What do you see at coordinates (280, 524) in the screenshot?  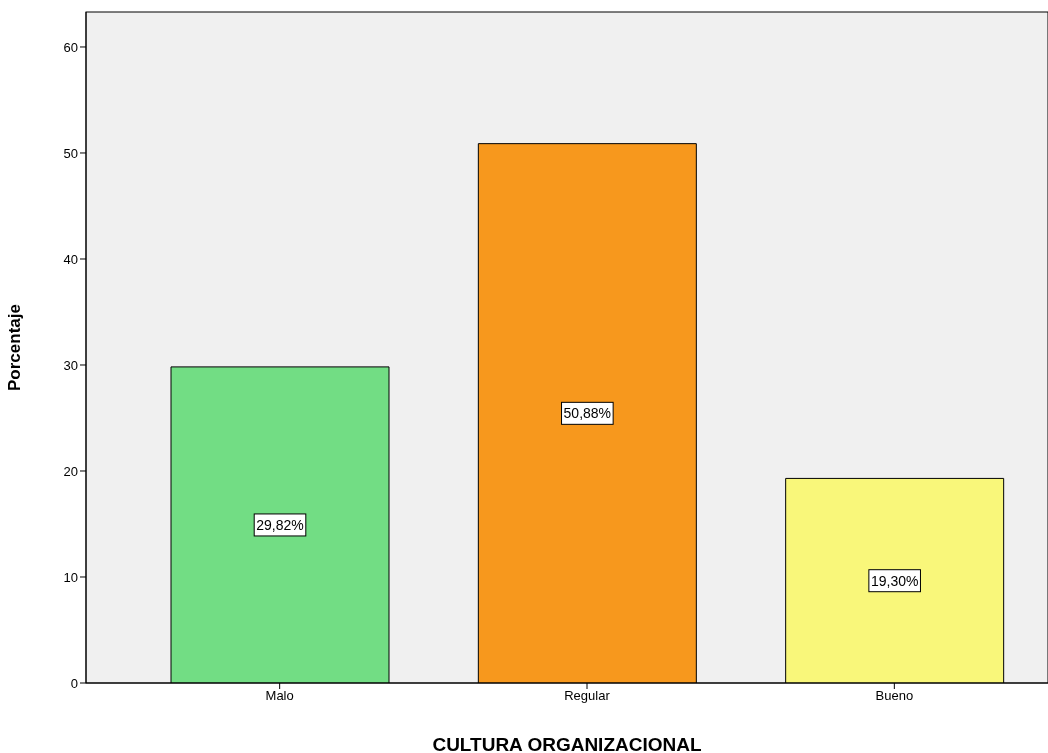 I see `data-label: 29,82%` at bounding box center [280, 524].